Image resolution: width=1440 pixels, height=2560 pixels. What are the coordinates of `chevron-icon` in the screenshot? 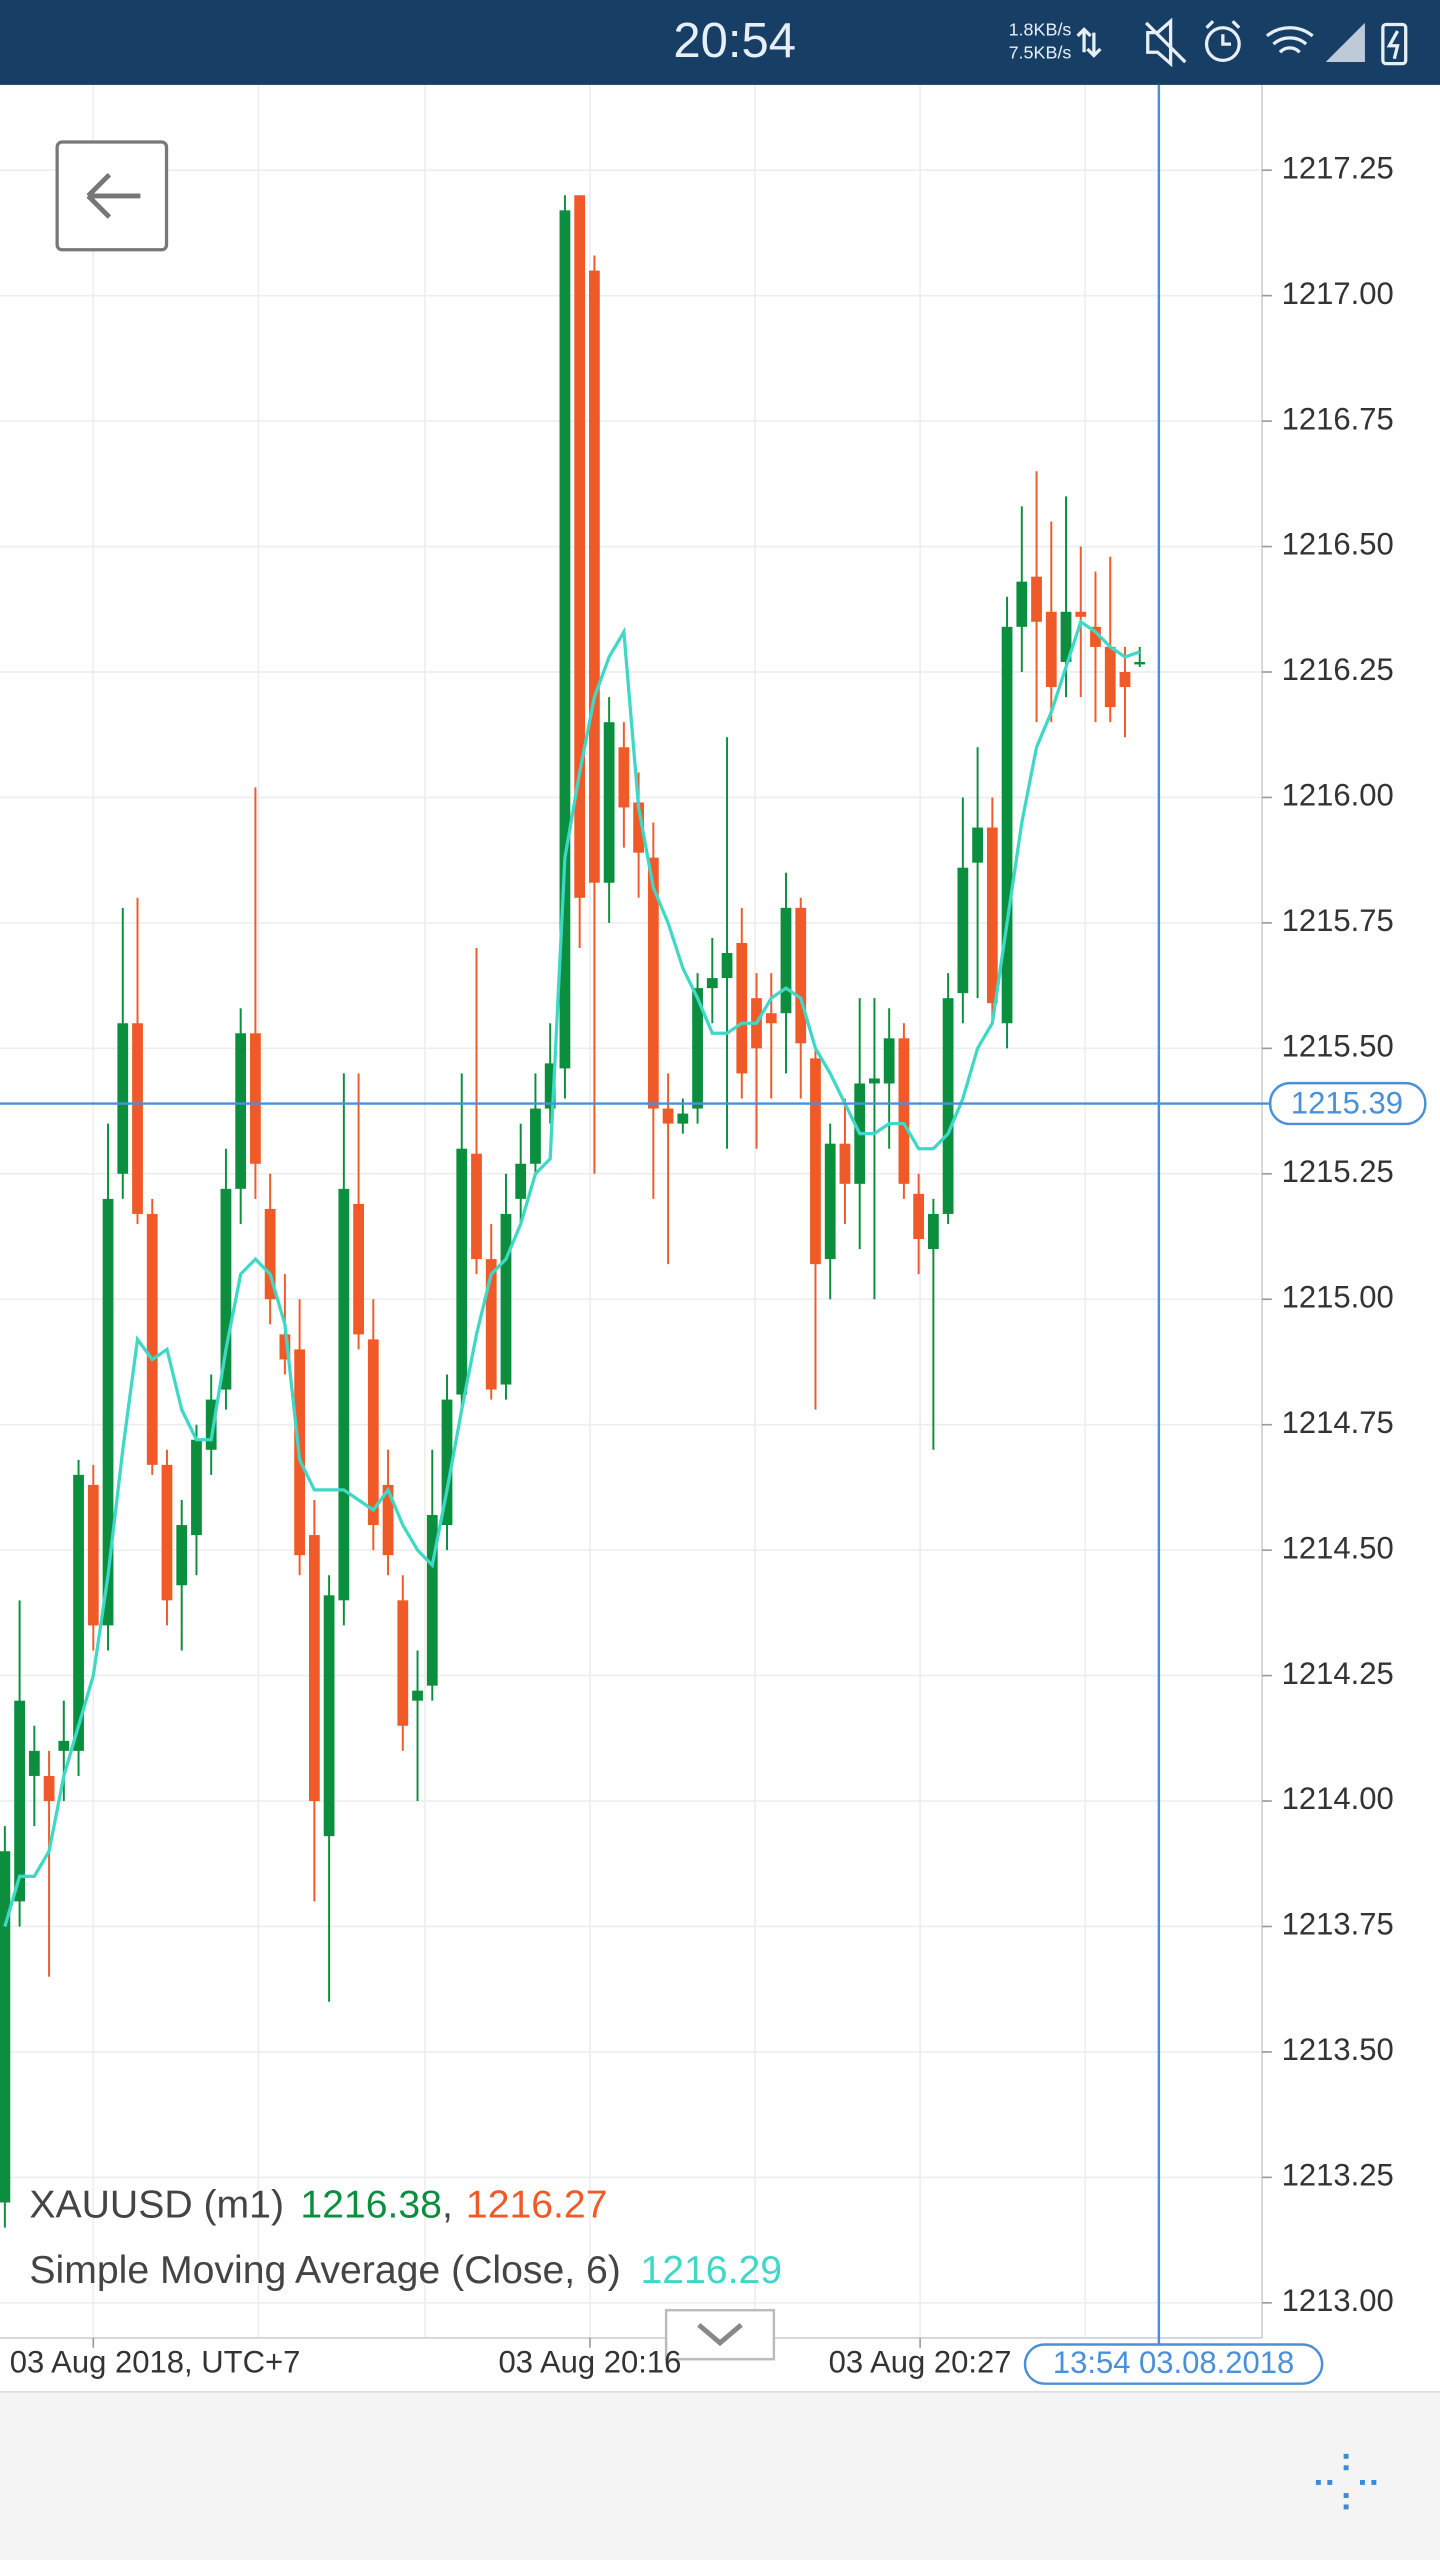 It's located at (720, 2335).